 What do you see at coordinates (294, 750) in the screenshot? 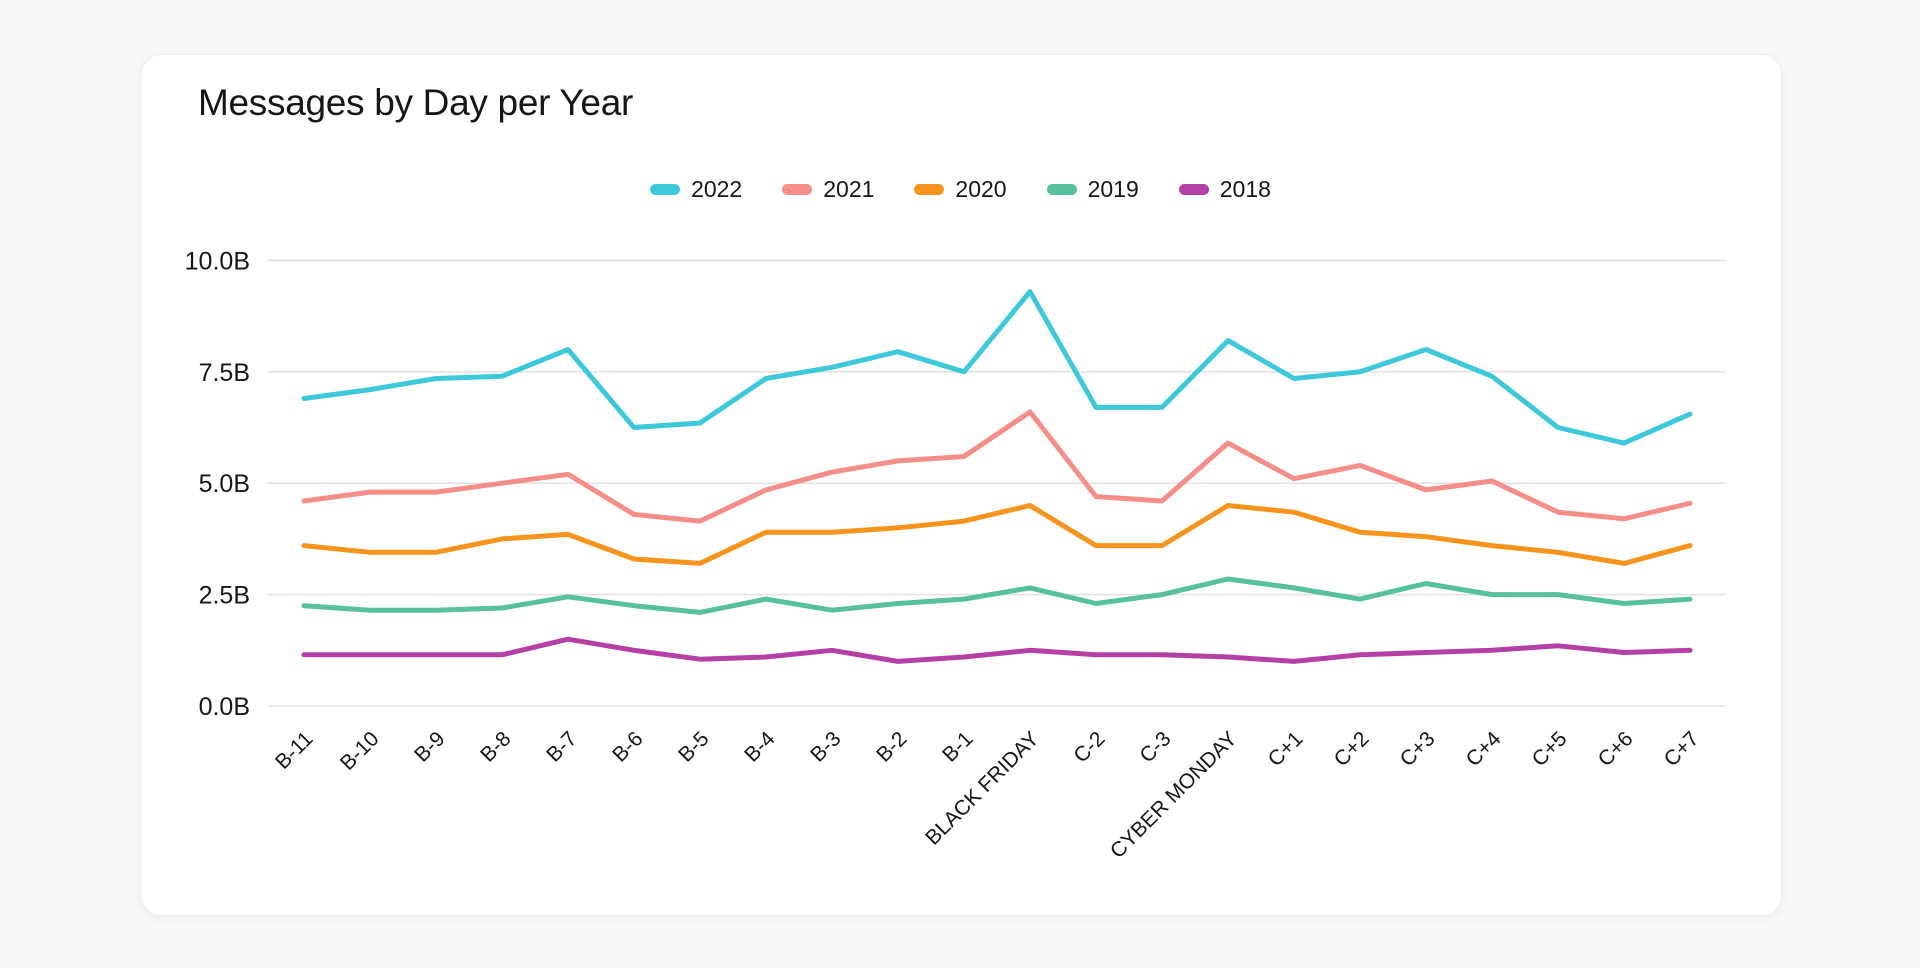
I see `x-axis-tick: B-11` at bounding box center [294, 750].